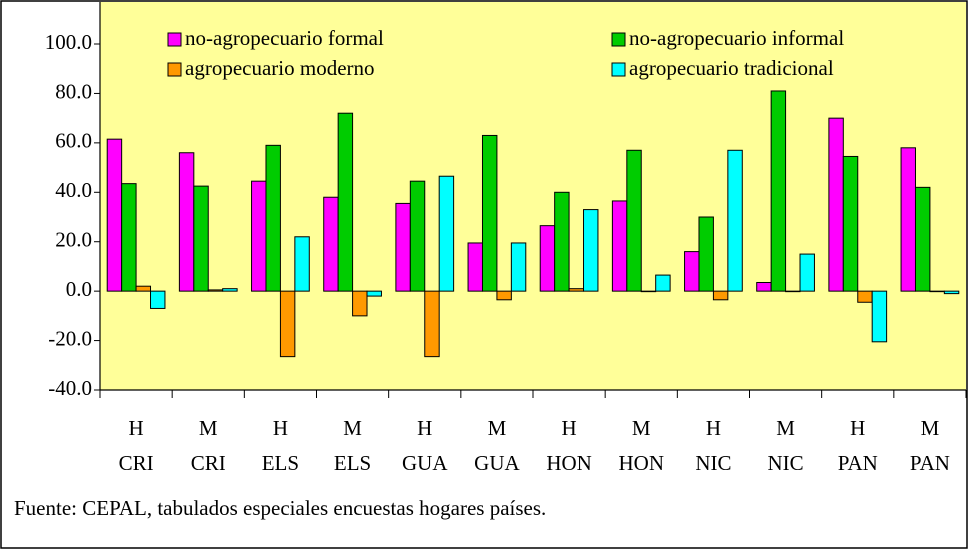 Image resolution: width=969 pixels, height=550 pixels. Describe the element at coordinates (280, 68) in the screenshot. I see `legend-label: agropecuario moderno` at that location.